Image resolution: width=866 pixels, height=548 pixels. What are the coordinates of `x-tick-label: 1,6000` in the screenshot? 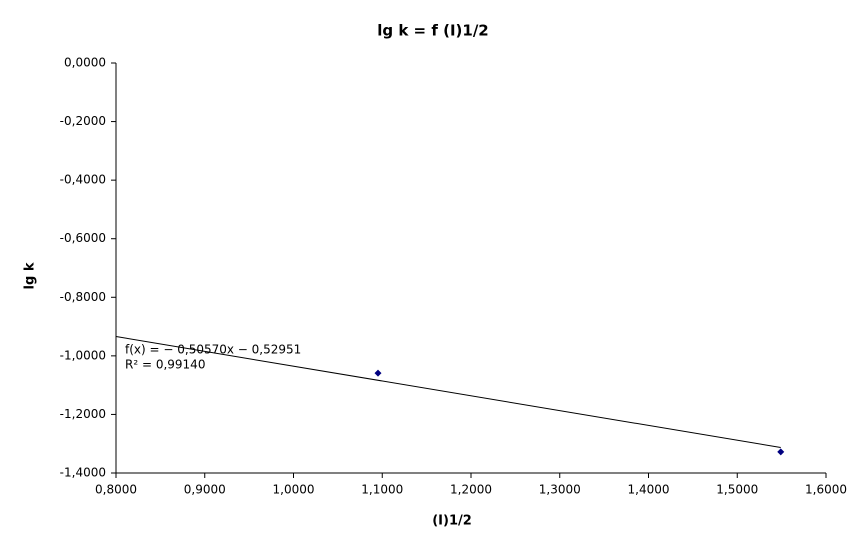 It's located at (826, 490).